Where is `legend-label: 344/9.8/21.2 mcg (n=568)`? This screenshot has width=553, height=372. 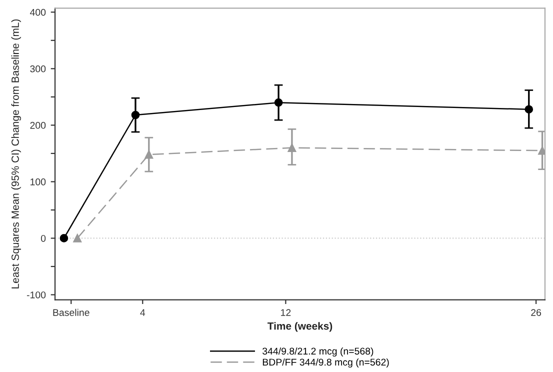 legend-label: 344/9.8/21.2 mcg (n=568) is located at coordinates (318, 352).